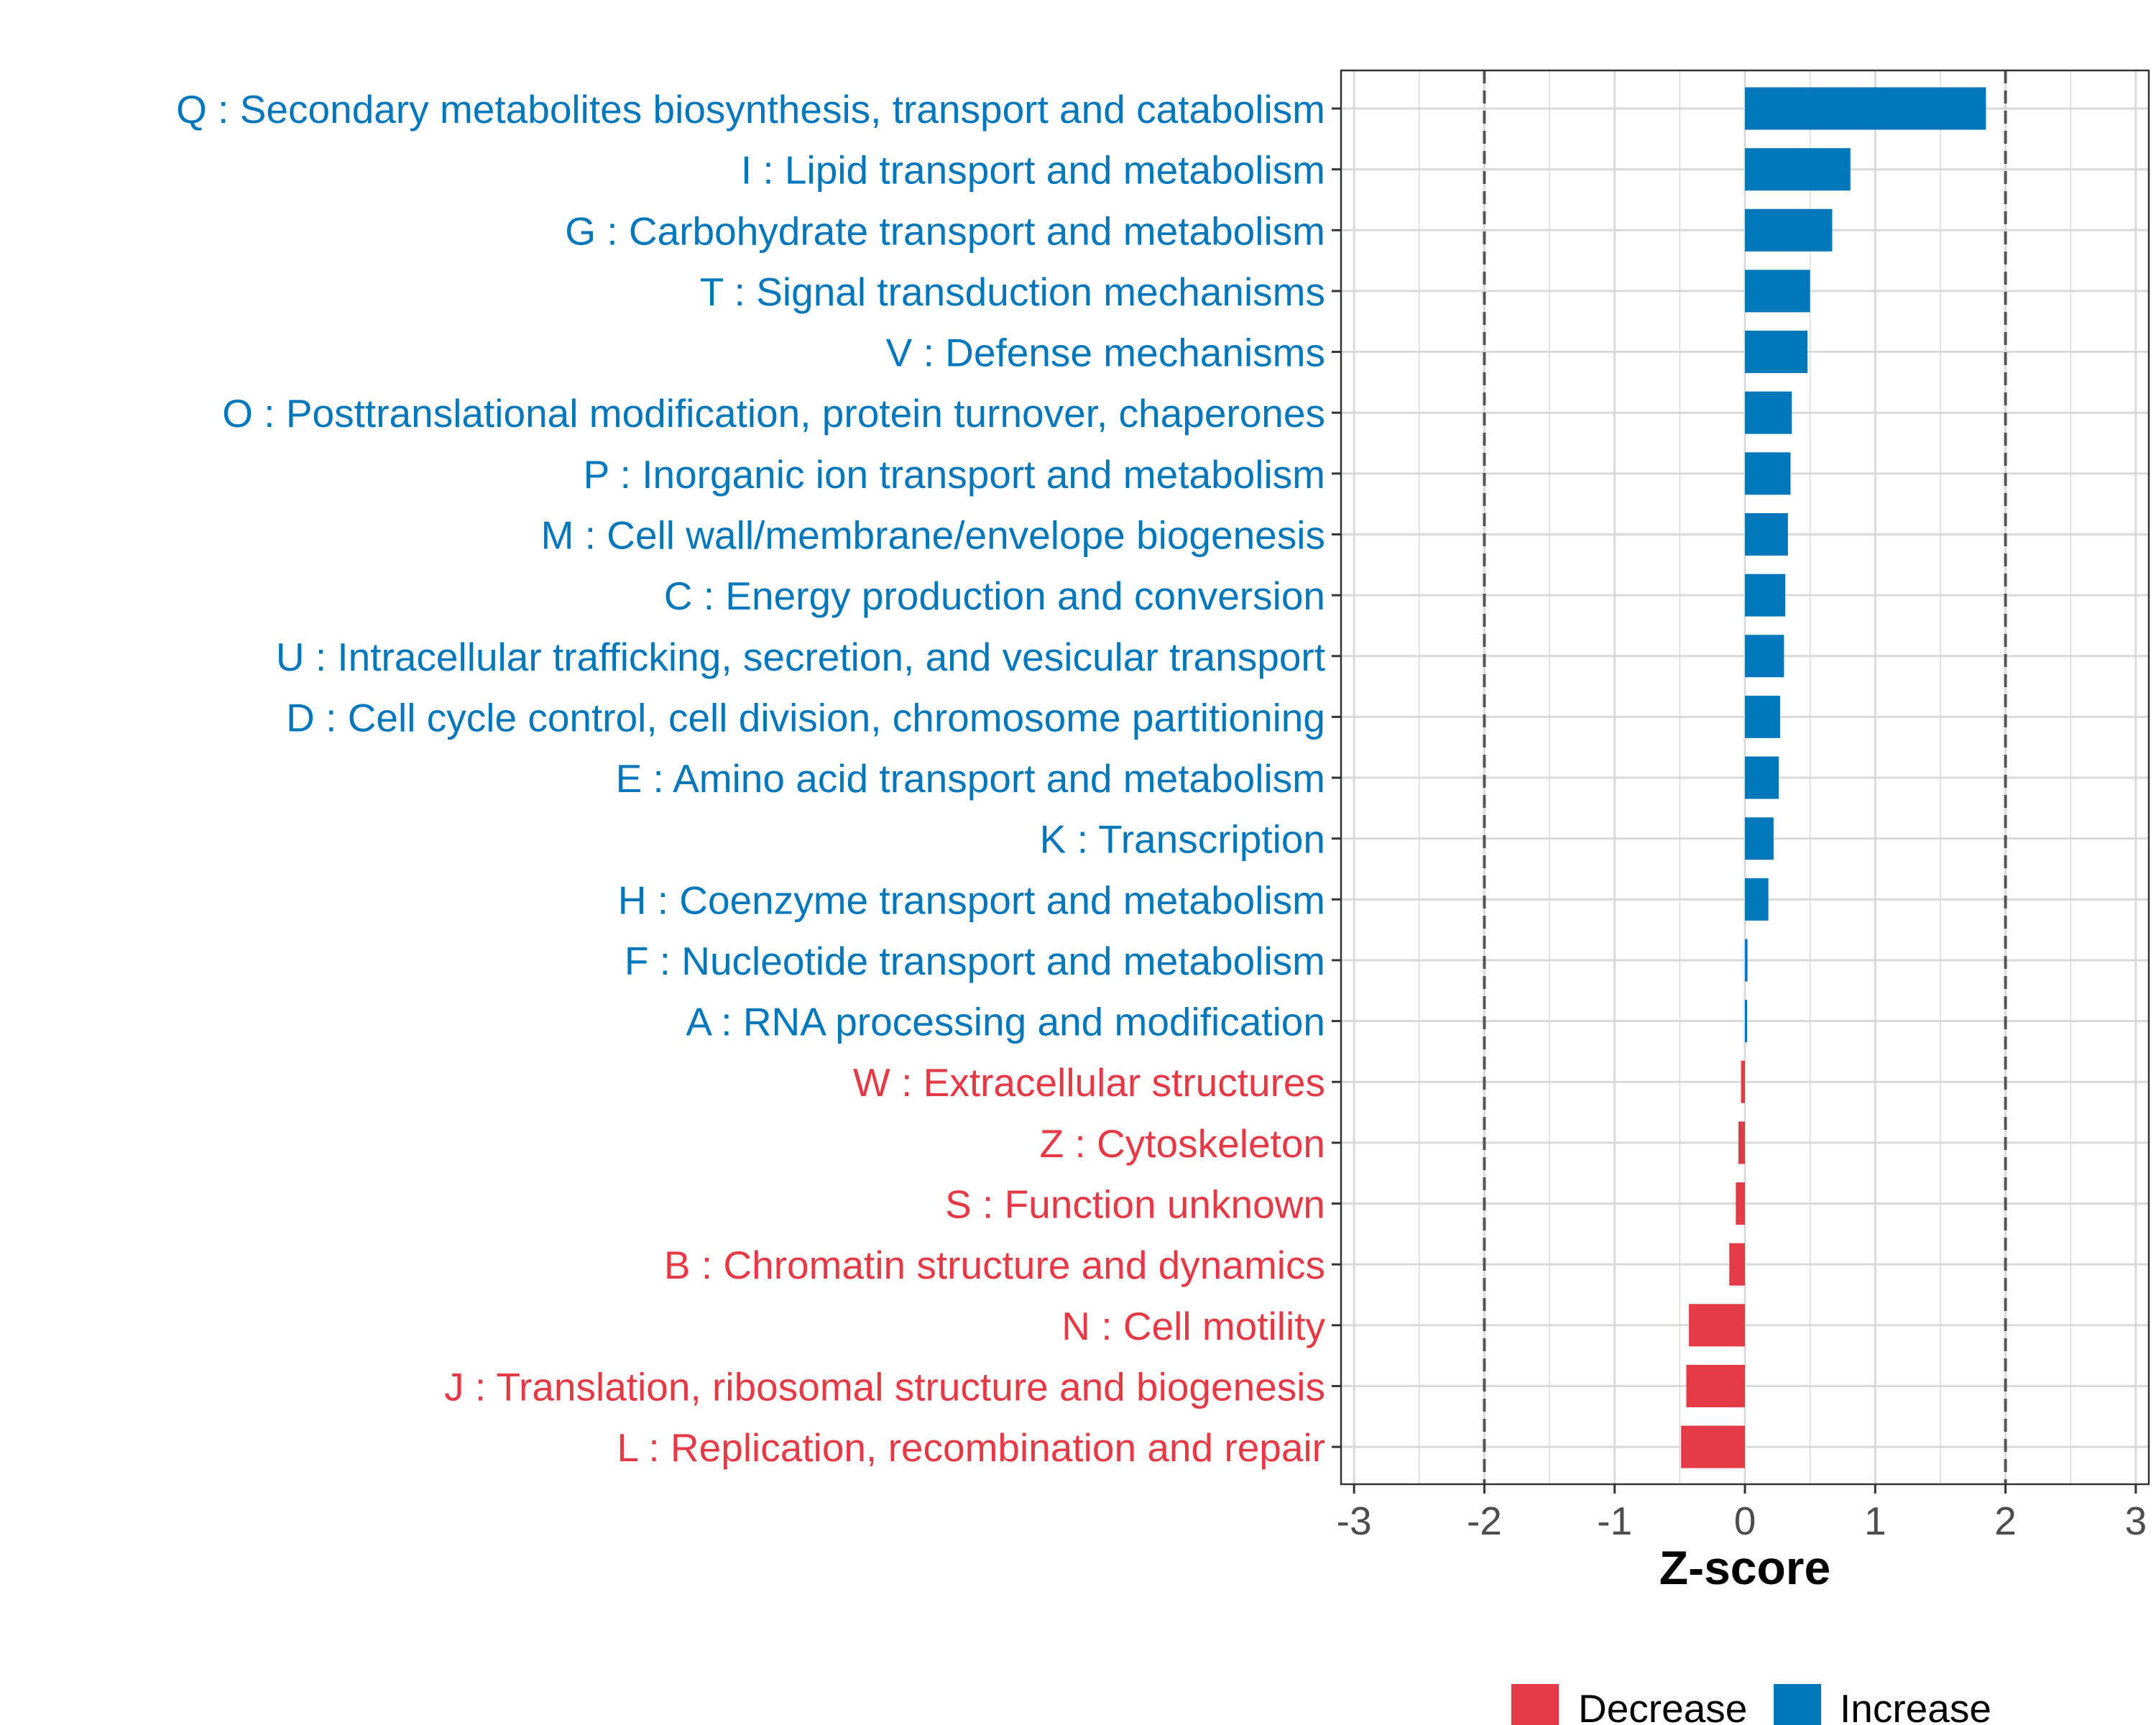 This screenshot has height=1725, width=2156. I want to click on x-axis-ticks: -3 -2 -1 0 1 2 3, so click(1742, 1513).